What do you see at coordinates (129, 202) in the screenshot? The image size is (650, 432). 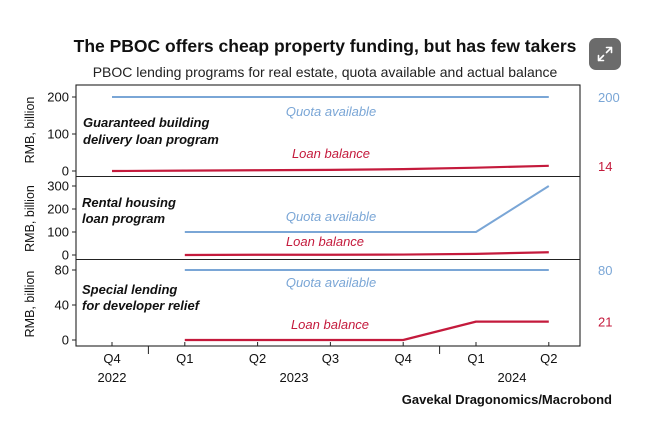 I see `panel-label: Rental housing` at bounding box center [129, 202].